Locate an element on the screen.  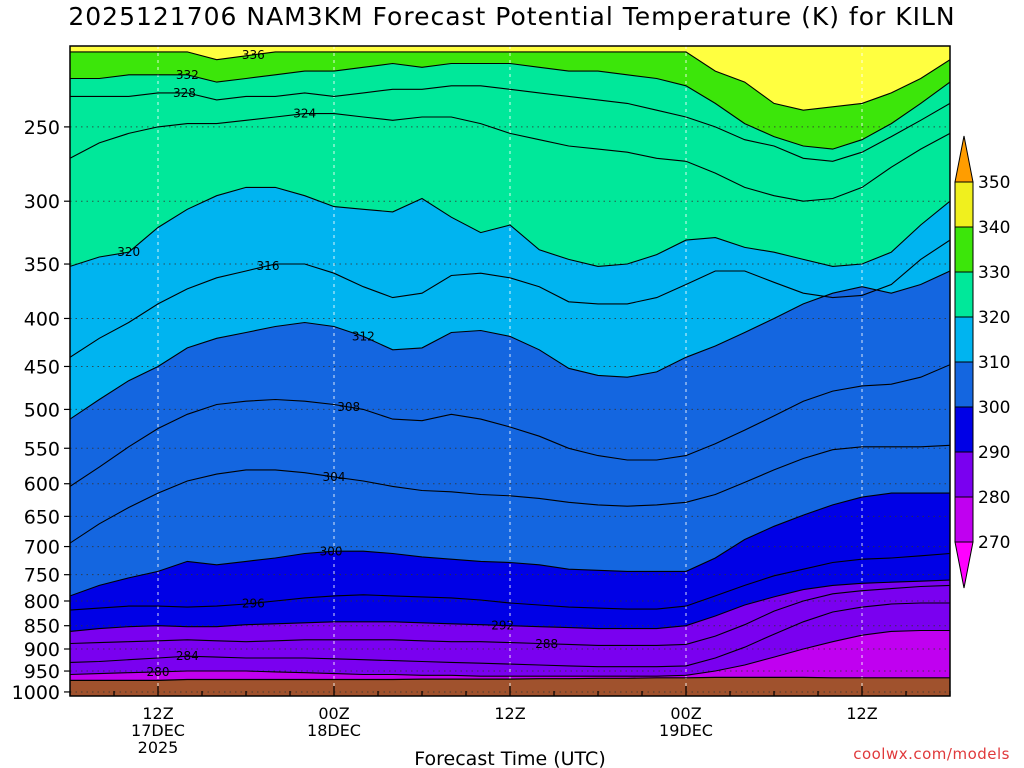
y-tick-label: 700 is located at coordinates (42, 548).